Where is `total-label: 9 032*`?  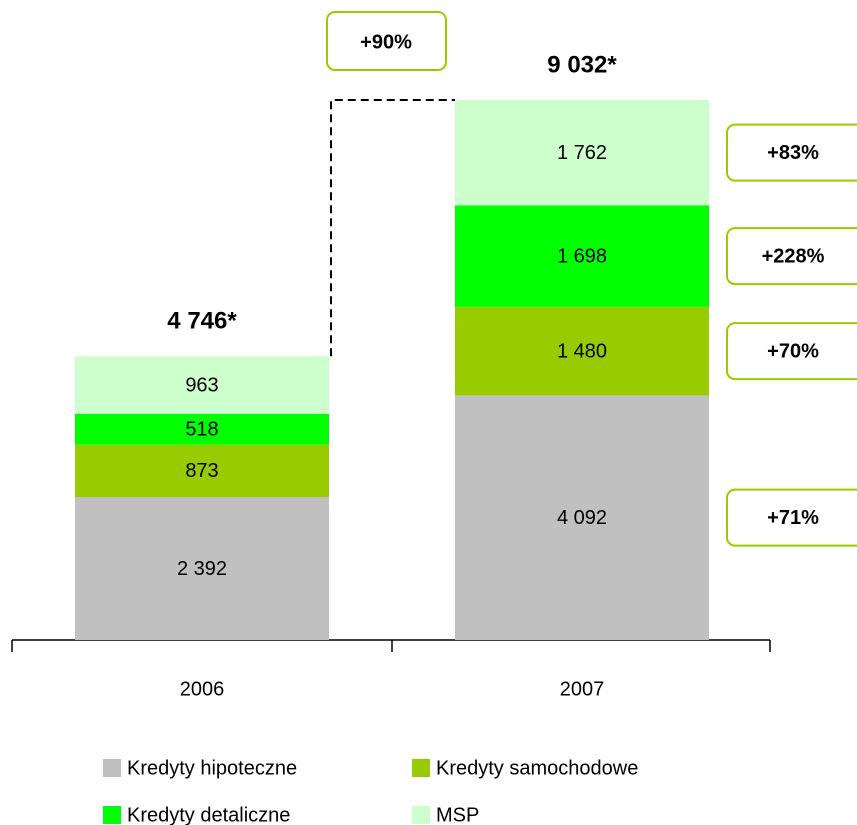 total-label: 9 032* is located at coordinates (582, 64).